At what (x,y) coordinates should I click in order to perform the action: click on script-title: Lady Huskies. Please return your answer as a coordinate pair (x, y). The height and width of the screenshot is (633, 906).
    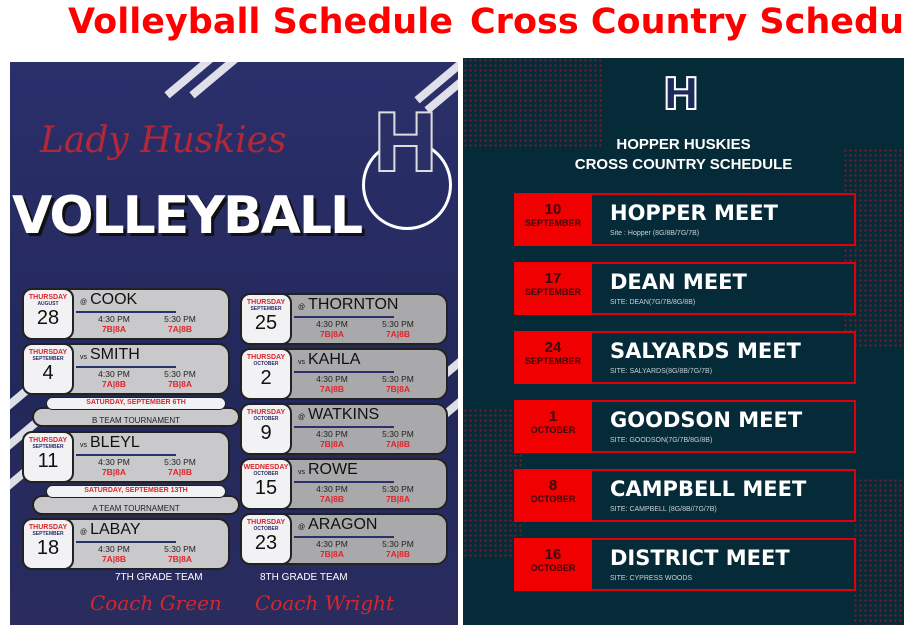
    Looking at the image, I should click on (163, 140).